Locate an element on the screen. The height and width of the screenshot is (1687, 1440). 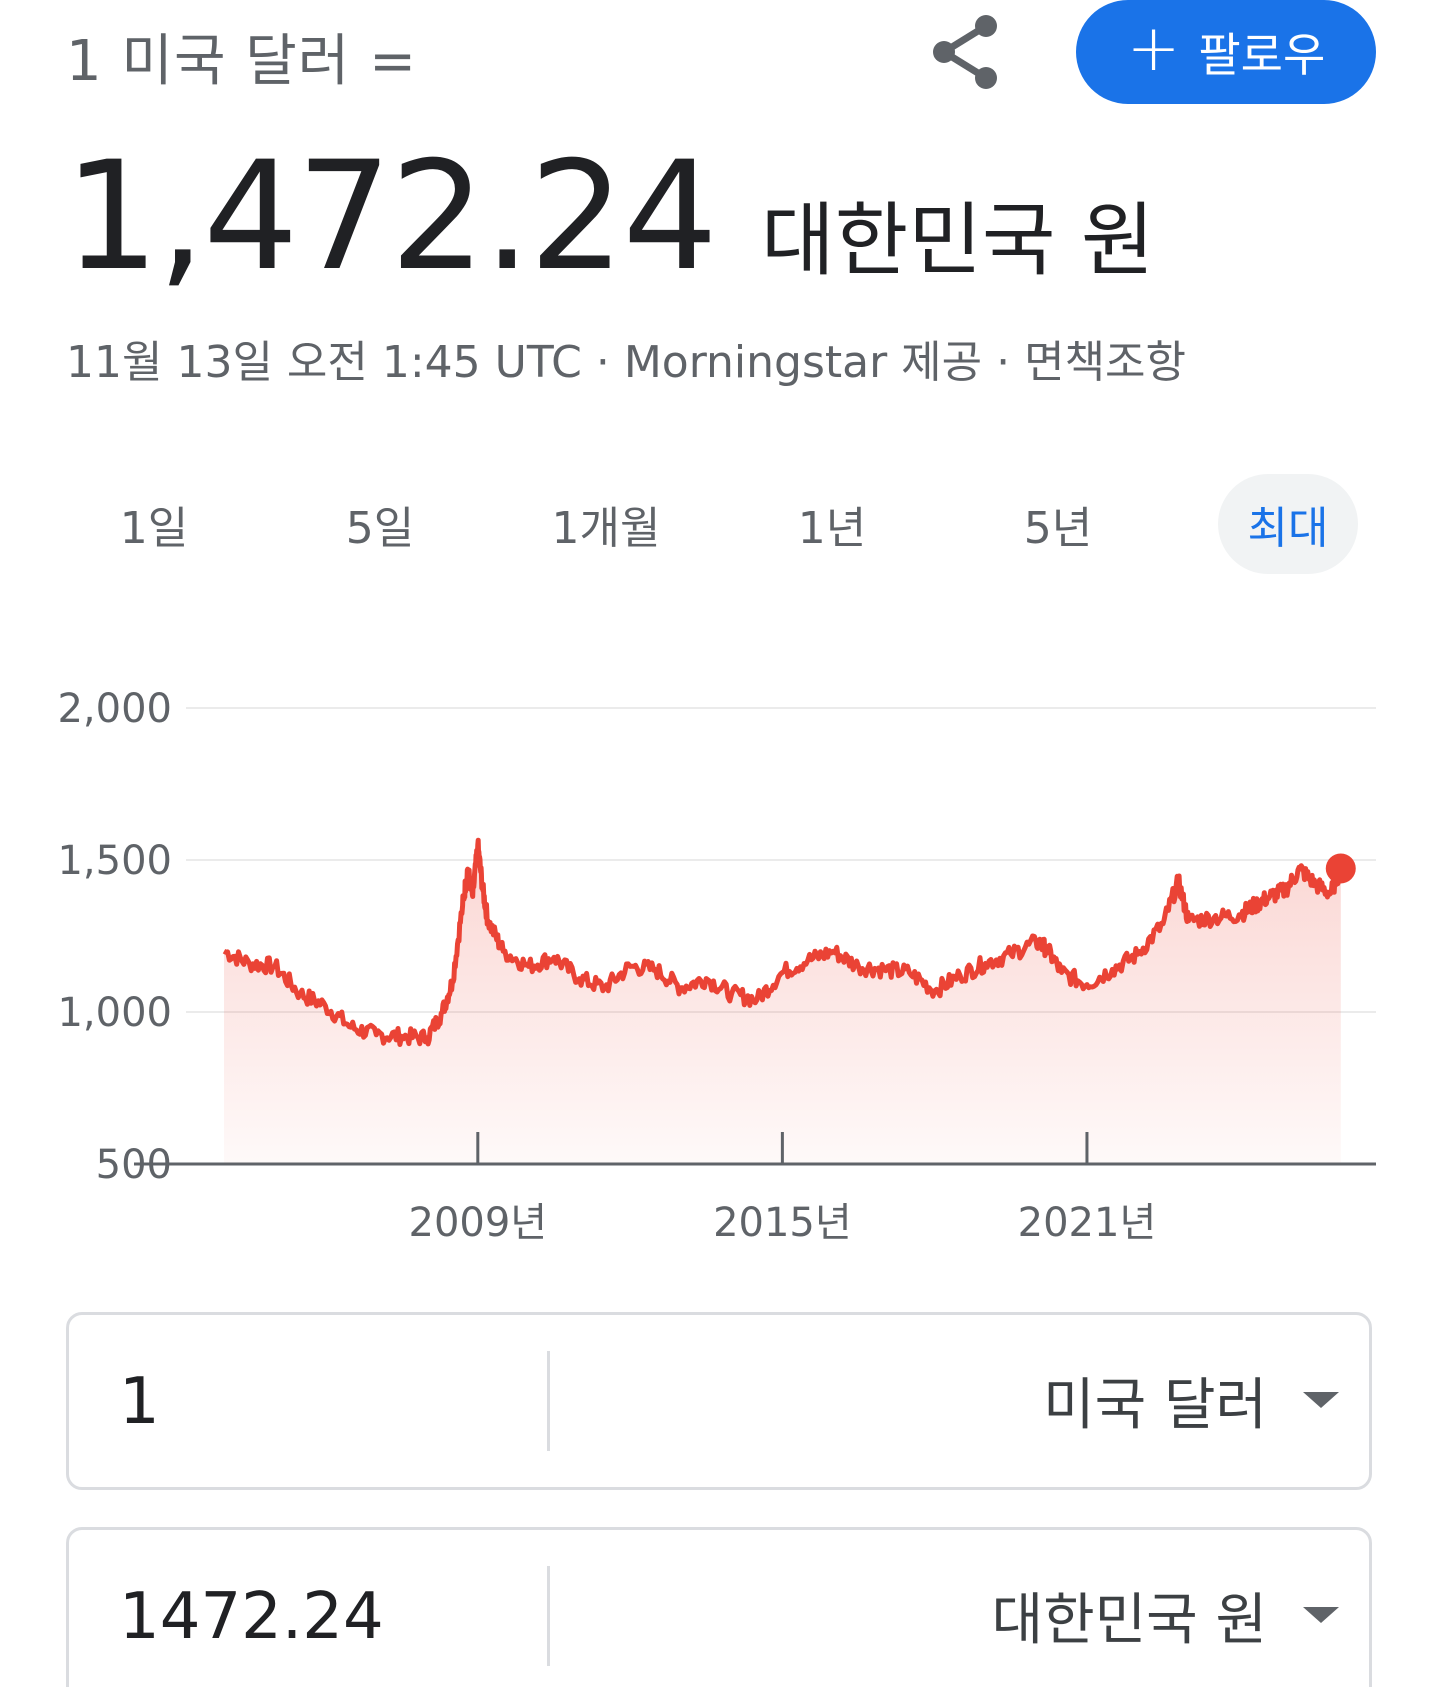
y-tick-label: 2,000 is located at coordinates (114, 709).